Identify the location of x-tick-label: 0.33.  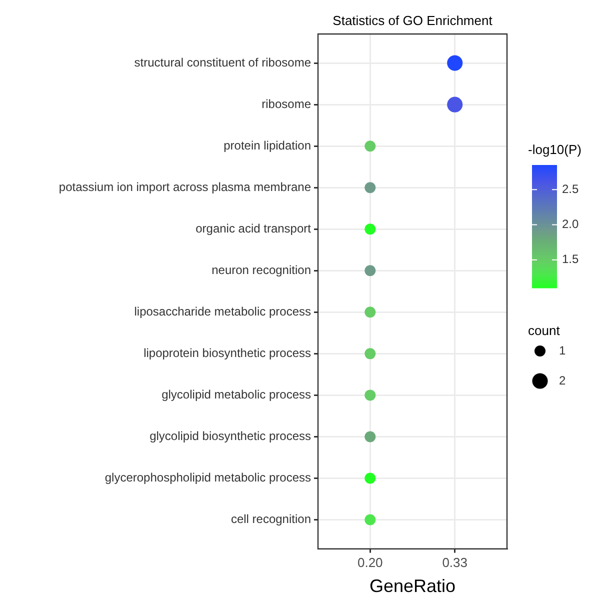
(455, 562).